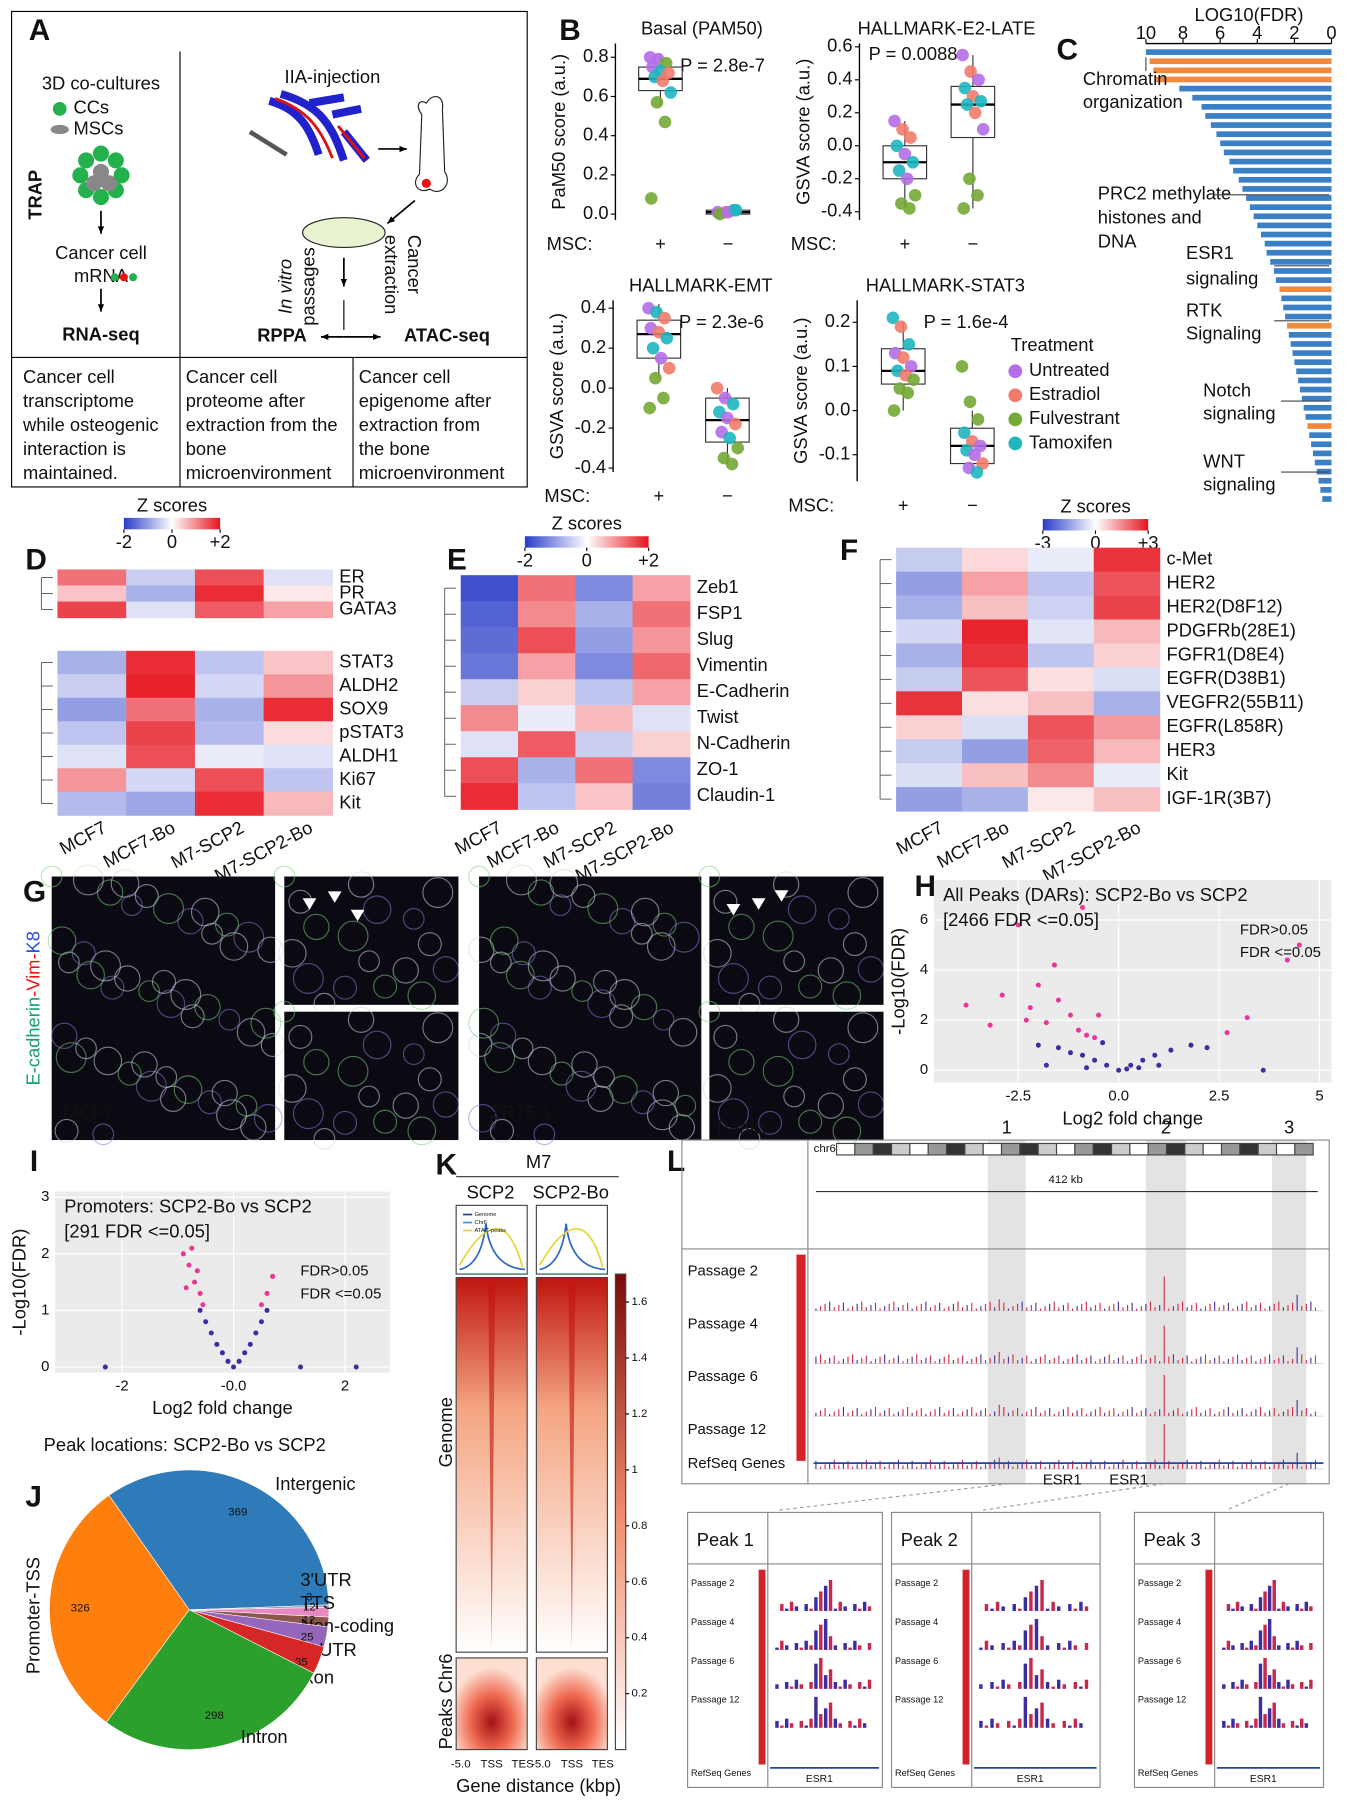  I want to click on annotation: signaling, so click(1239, 413).